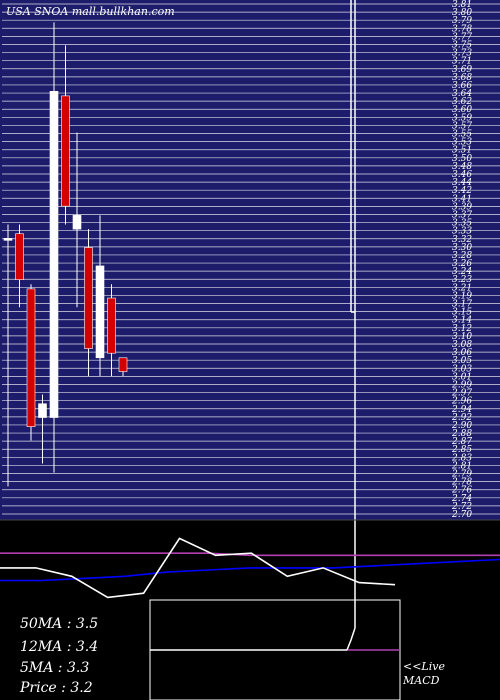 The image size is (500, 700). I want to click on y-tick-label: 3.60, so click(462, 110).